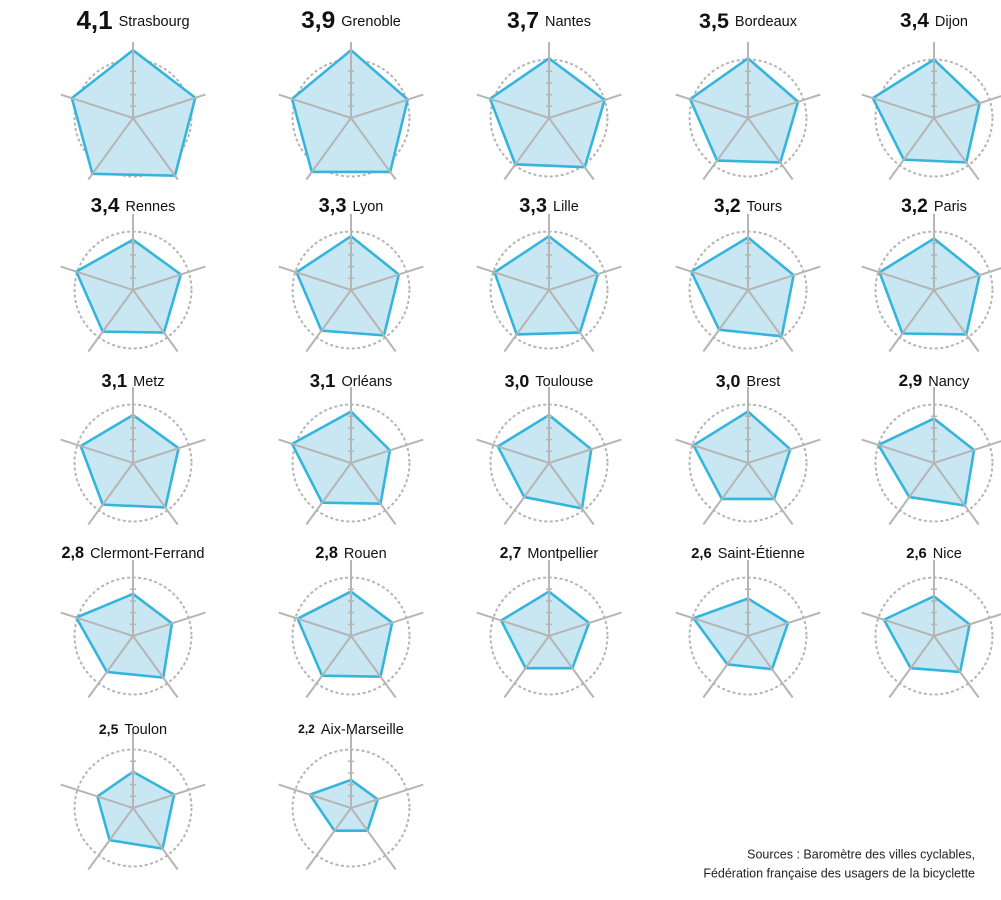  Describe the element at coordinates (549, 206) in the screenshot. I see `chart-title: 3,3 Lille` at that location.